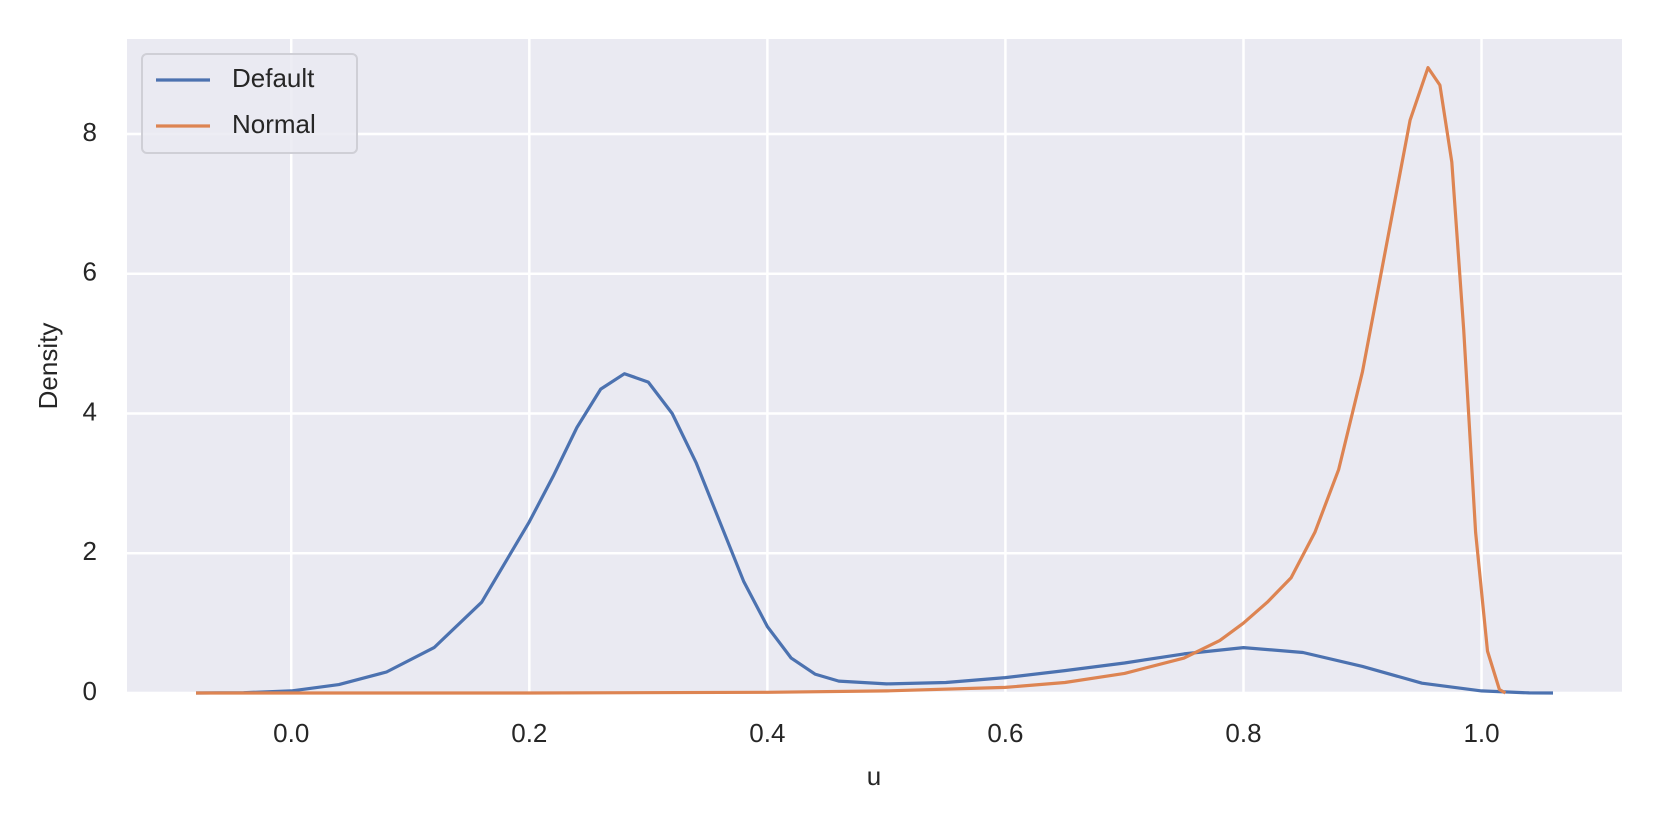 This screenshot has width=1661, height=830. Describe the element at coordinates (274, 124) in the screenshot. I see `legend-label: Normal` at that location.